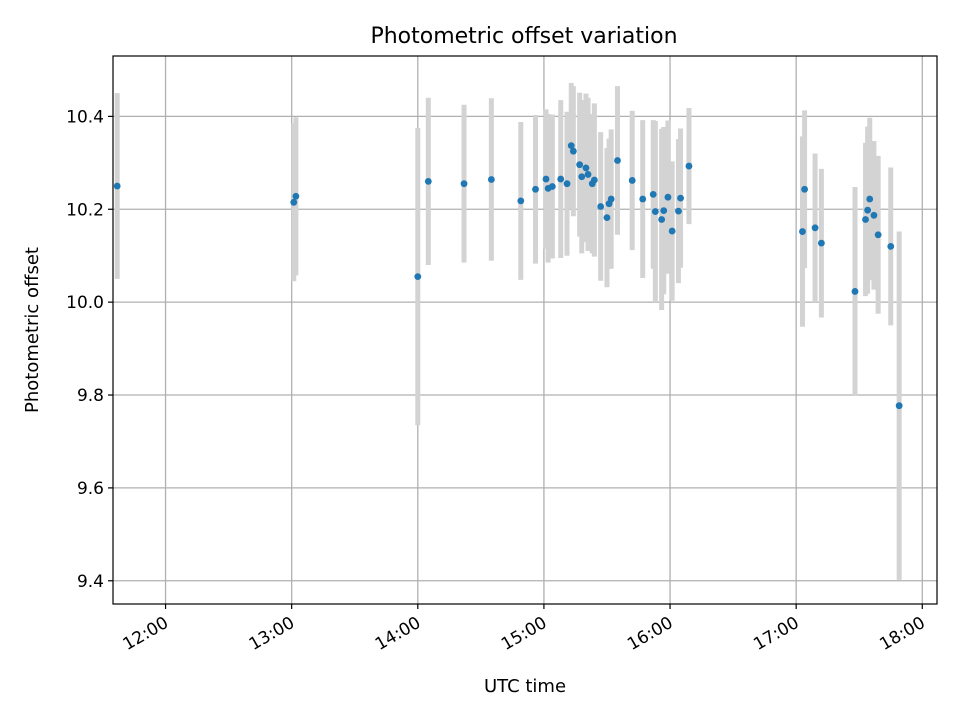 Image resolution: width=960 pixels, height=720 pixels. What do you see at coordinates (272, 634) in the screenshot?
I see `x-tick-label: 13:00` at bounding box center [272, 634].